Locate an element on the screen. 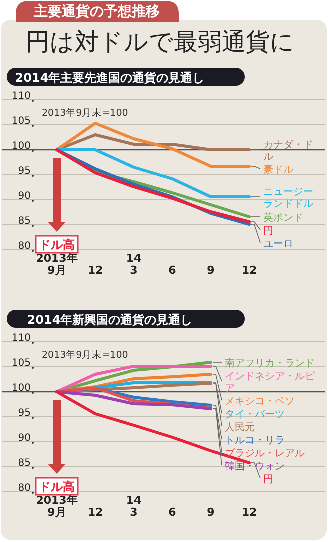 The width and height of the screenshot is (328, 542). text: タイ・バーツ is located at coordinates (255, 415).